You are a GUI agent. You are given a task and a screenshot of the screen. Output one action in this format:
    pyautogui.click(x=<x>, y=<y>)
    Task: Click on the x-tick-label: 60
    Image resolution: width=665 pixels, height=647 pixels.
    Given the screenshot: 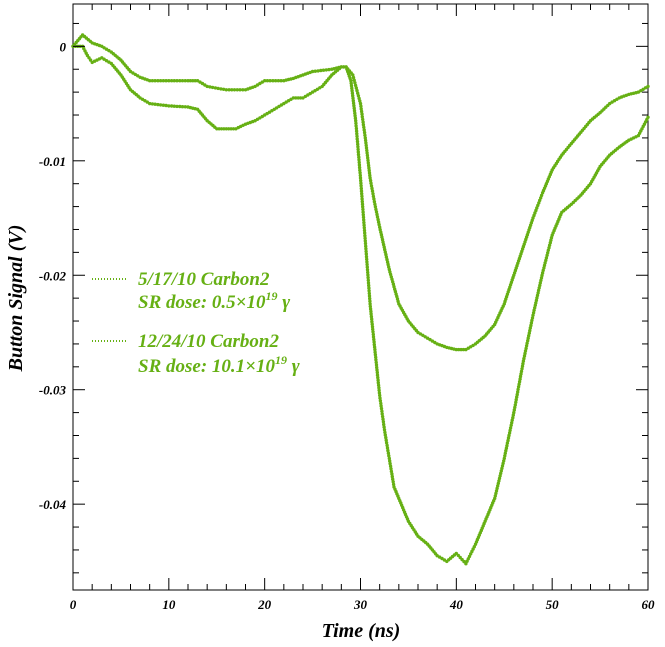 What is the action you would take?
    pyautogui.click(x=649, y=604)
    